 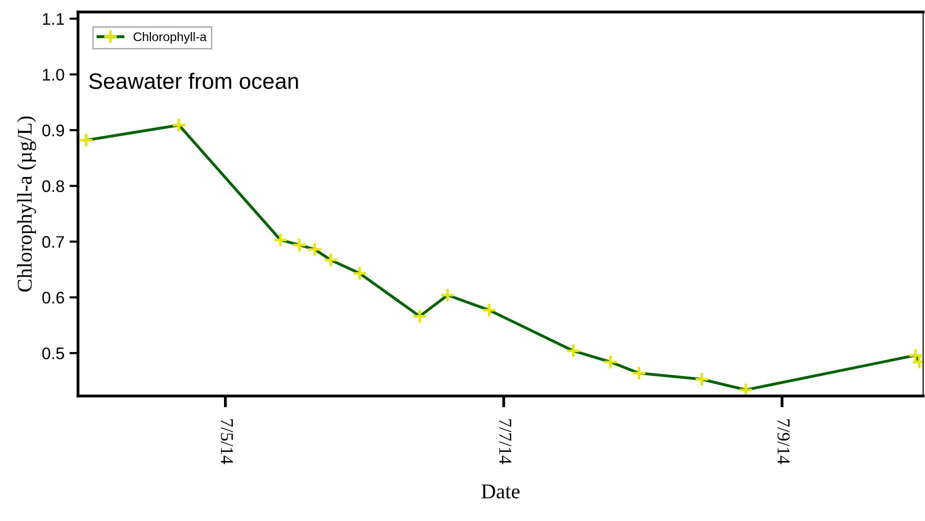 What do you see at coordinates (53, 130) in the screenshot?
I see `y-tick-label: 0.9` at bounding box center [53, 130].